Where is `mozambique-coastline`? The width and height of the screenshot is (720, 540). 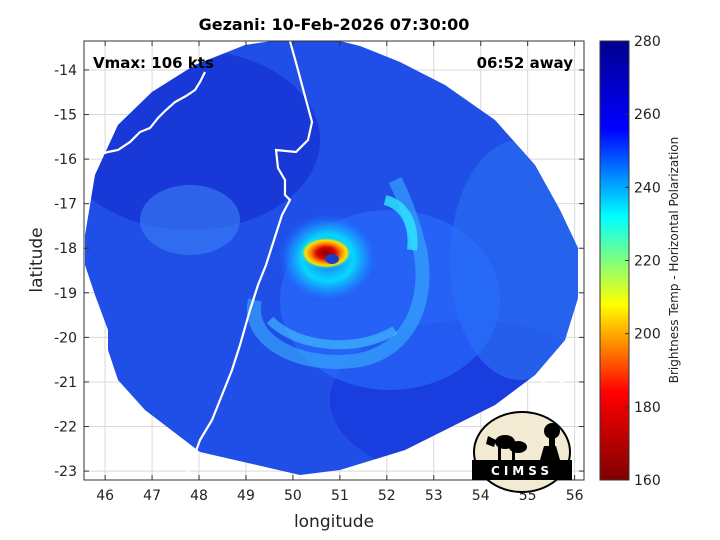 mozambique-coastline is located at coordinates (145, 115).